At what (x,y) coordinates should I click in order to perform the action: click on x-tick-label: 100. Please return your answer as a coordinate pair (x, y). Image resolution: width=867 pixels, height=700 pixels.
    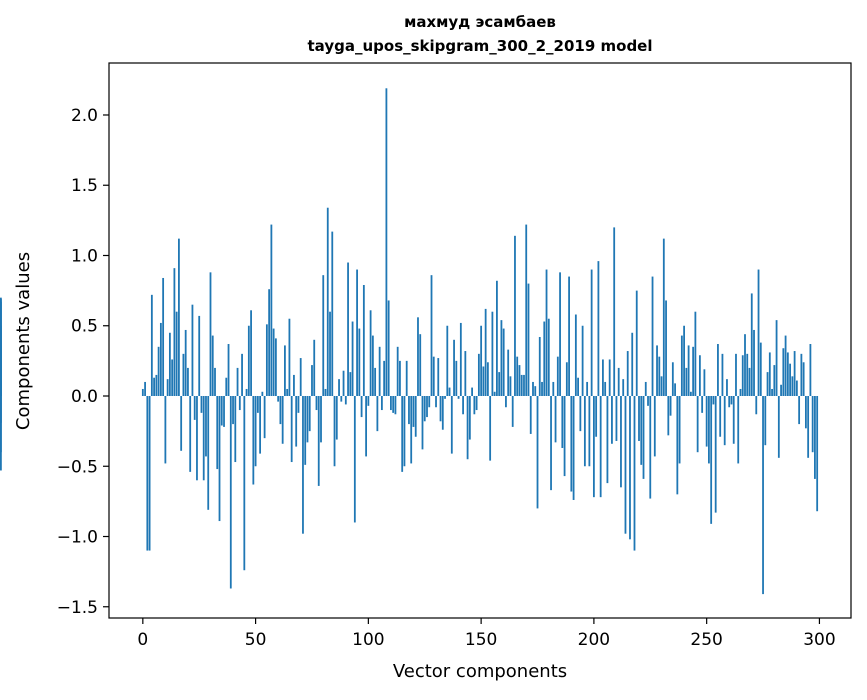
    Looking at the image, I should click on (368, 640).